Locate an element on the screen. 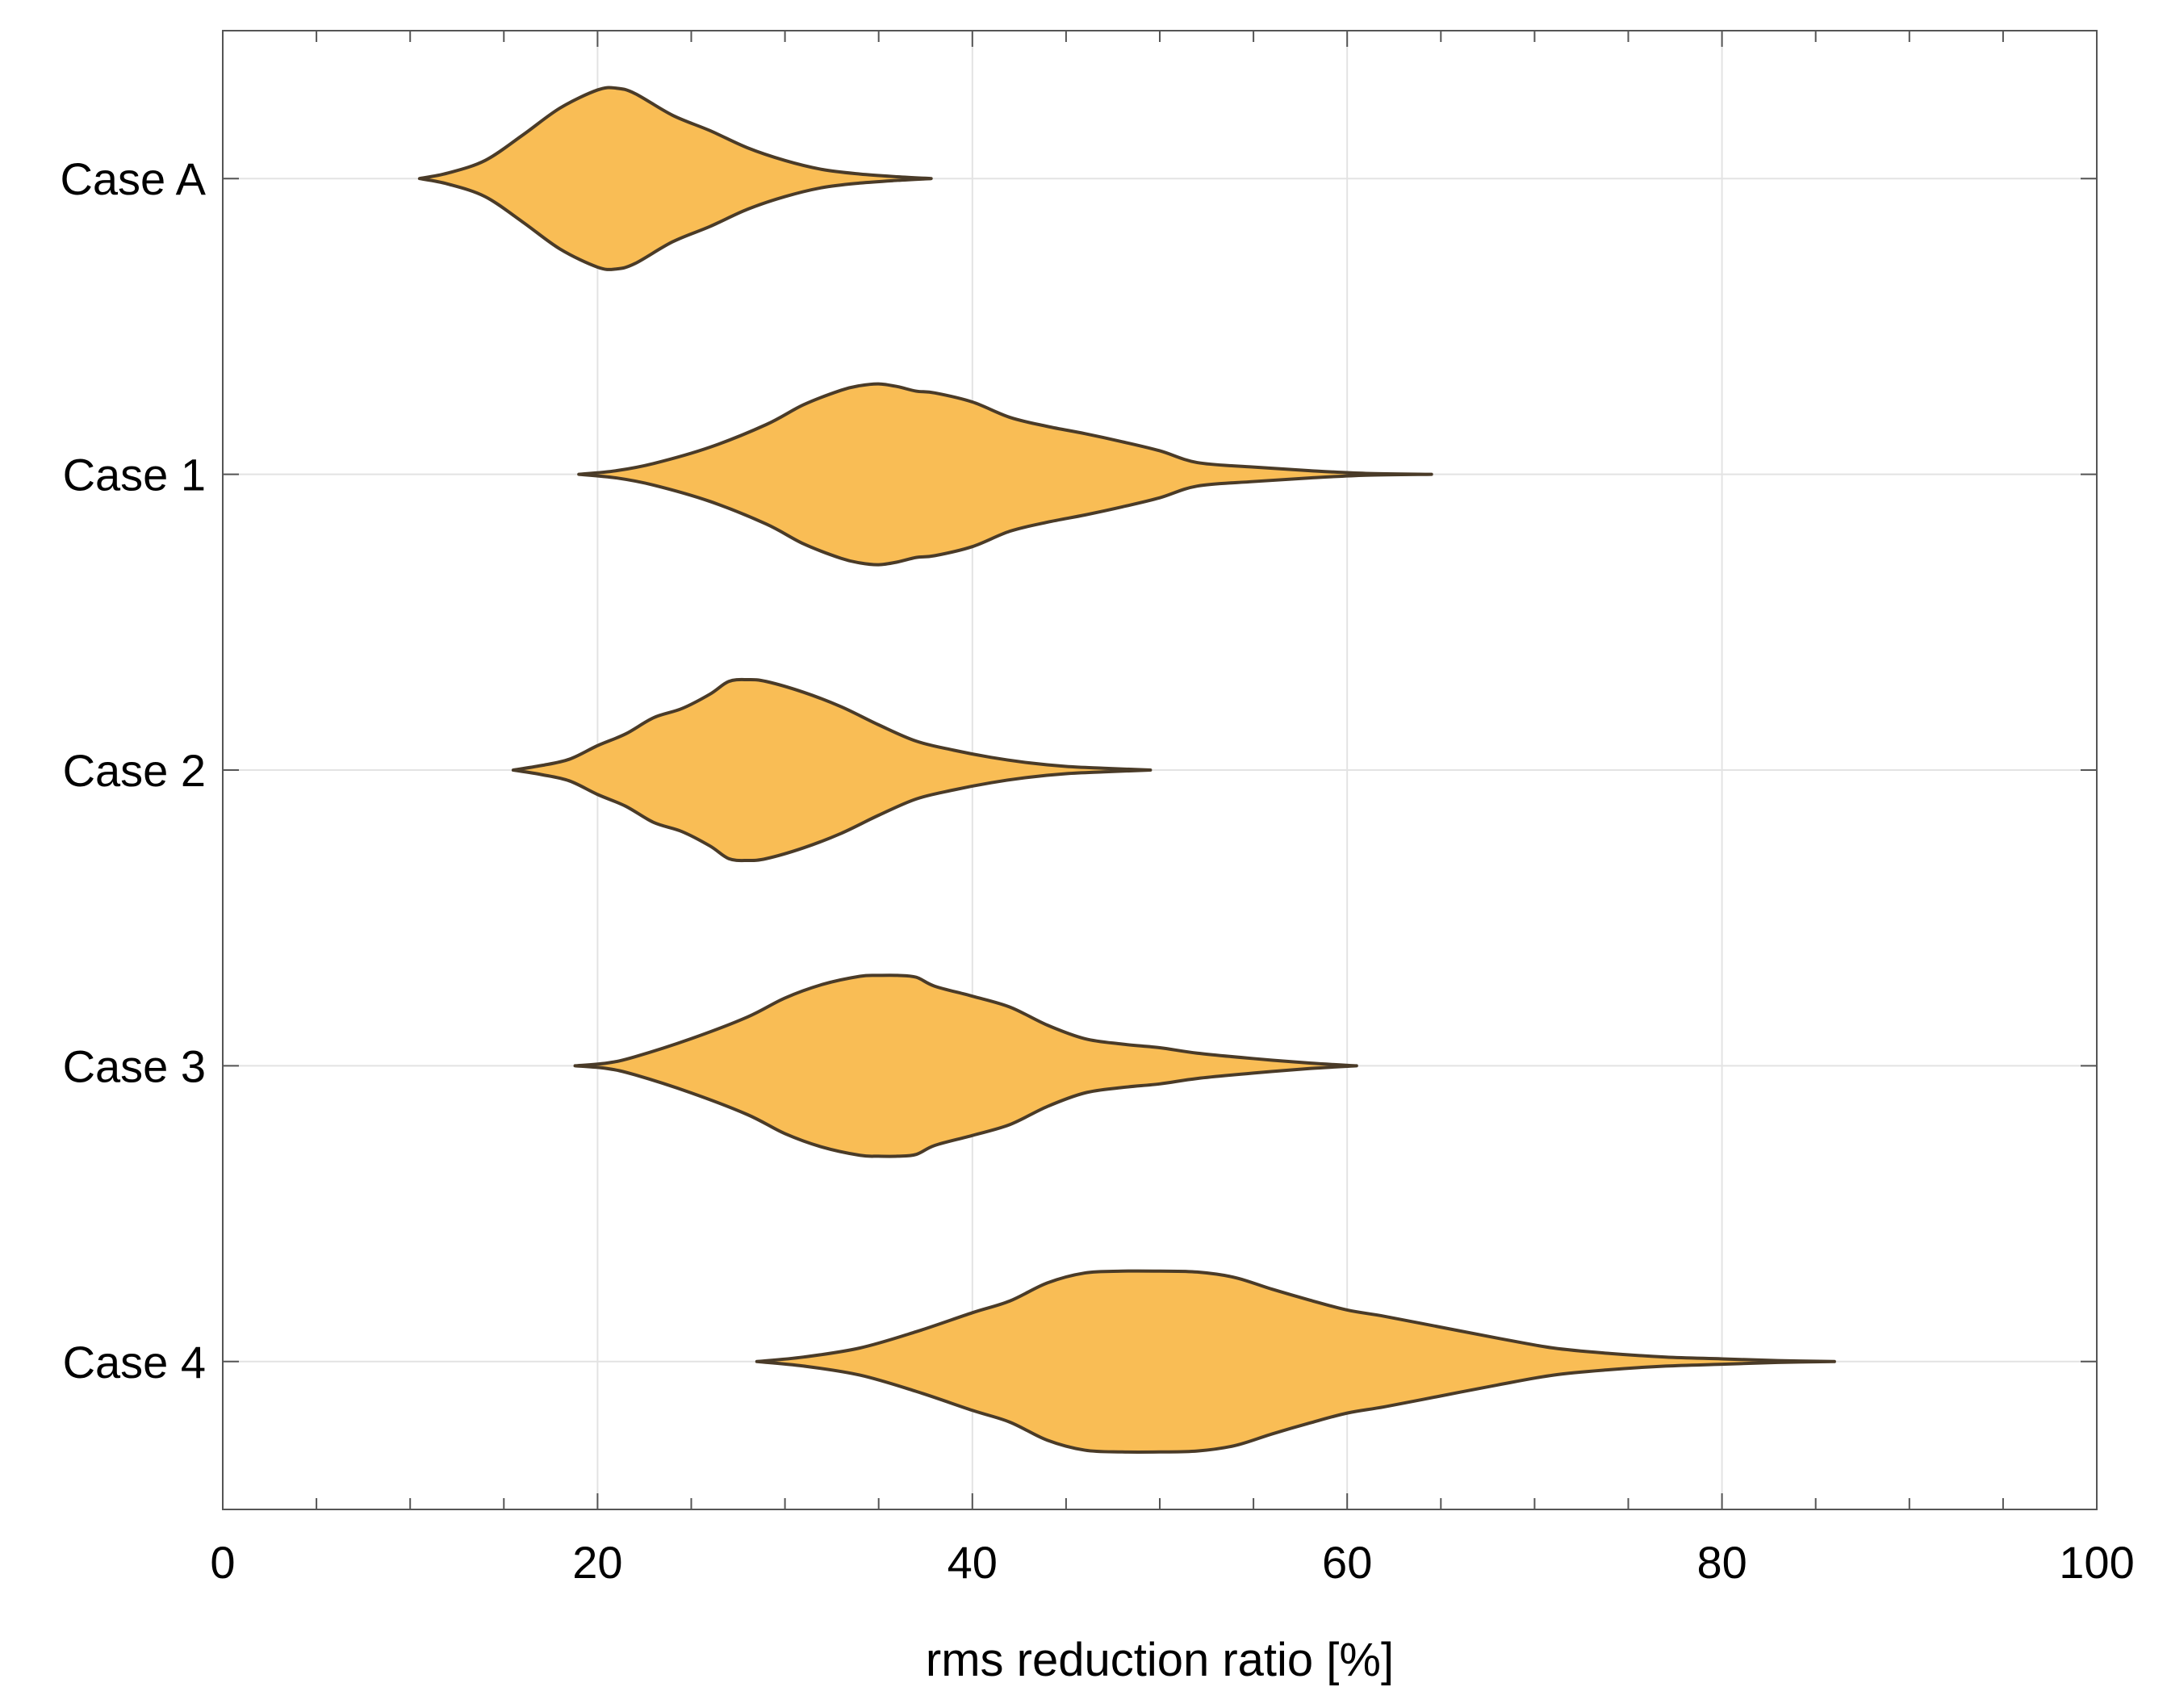  y-category-labels: Case A Case 1 Case 2 Case 3 Case 4 is located at coordinates (133, 770).